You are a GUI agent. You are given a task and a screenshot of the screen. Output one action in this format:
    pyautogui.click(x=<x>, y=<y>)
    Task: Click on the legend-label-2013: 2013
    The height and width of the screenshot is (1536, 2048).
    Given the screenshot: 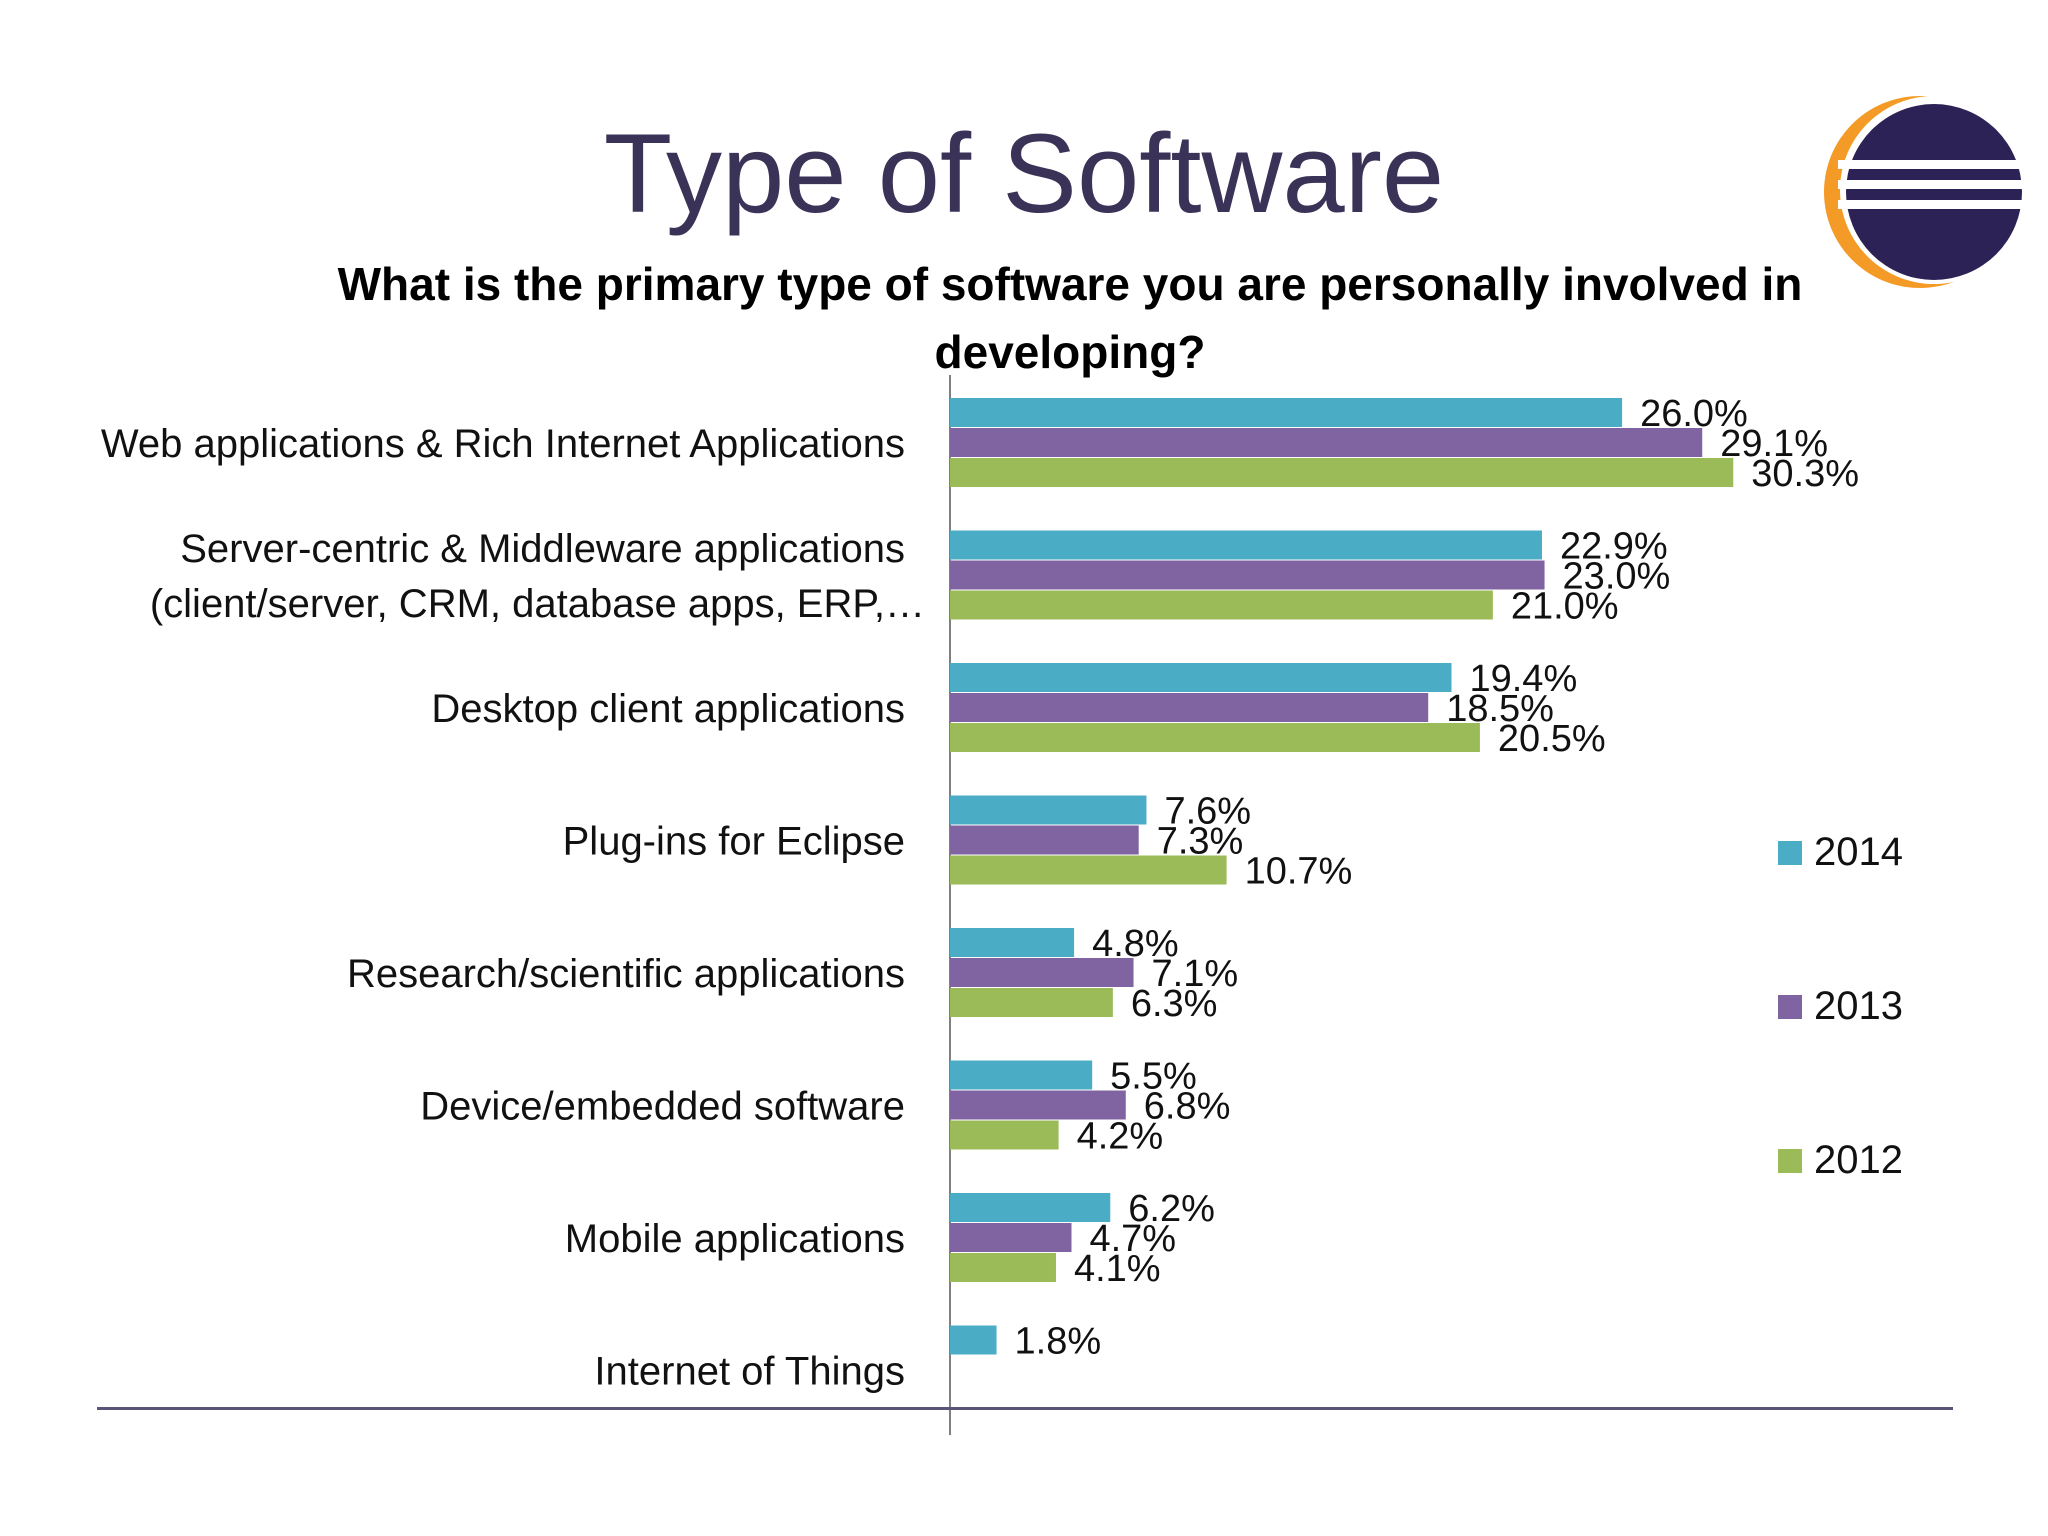 What is the action you would take?
    pyautogui.click(x=1858, y=1006)
    